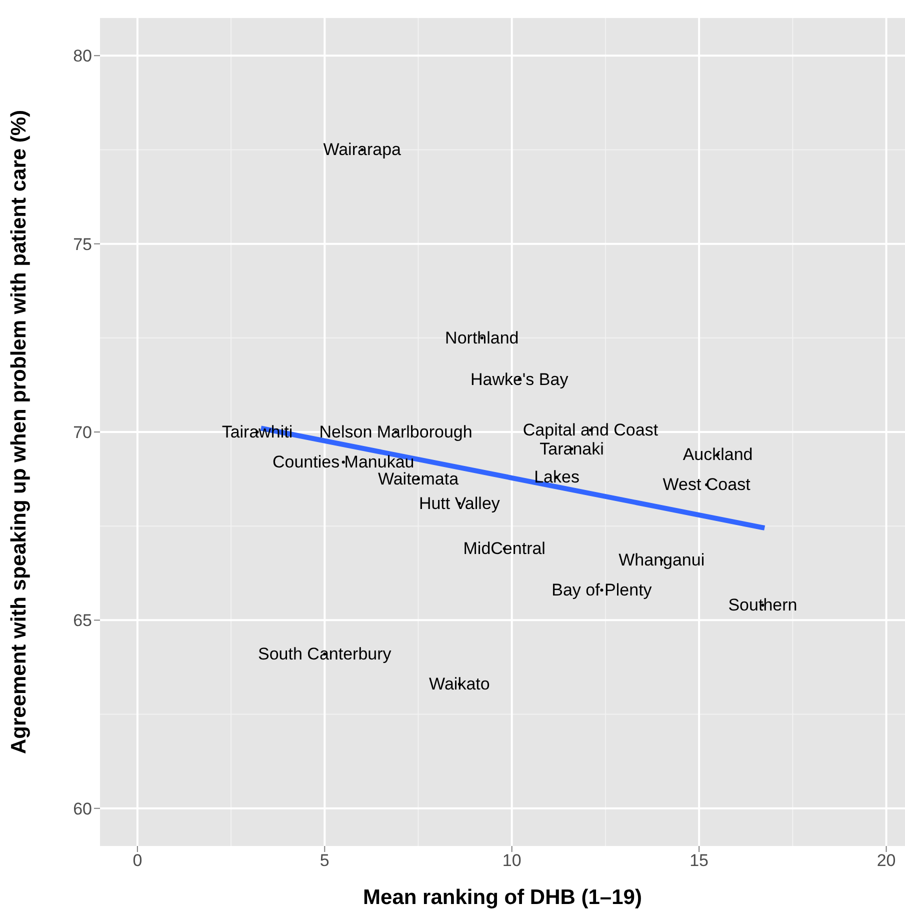 The width and height of the screenshot is (905, 923). Describe the element at coordinates (717, 454) in the screenshot. I see `annotation: Auckland` at that location.